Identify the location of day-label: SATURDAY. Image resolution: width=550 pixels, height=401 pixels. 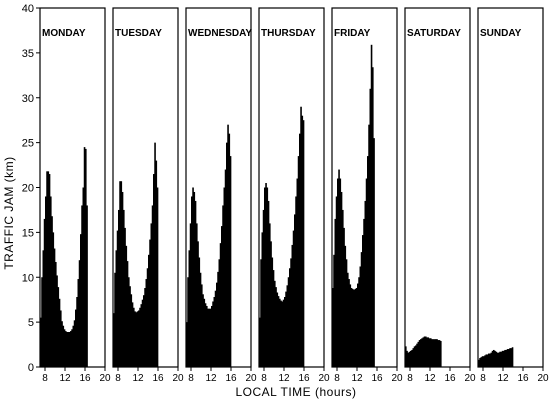
(434, 33).